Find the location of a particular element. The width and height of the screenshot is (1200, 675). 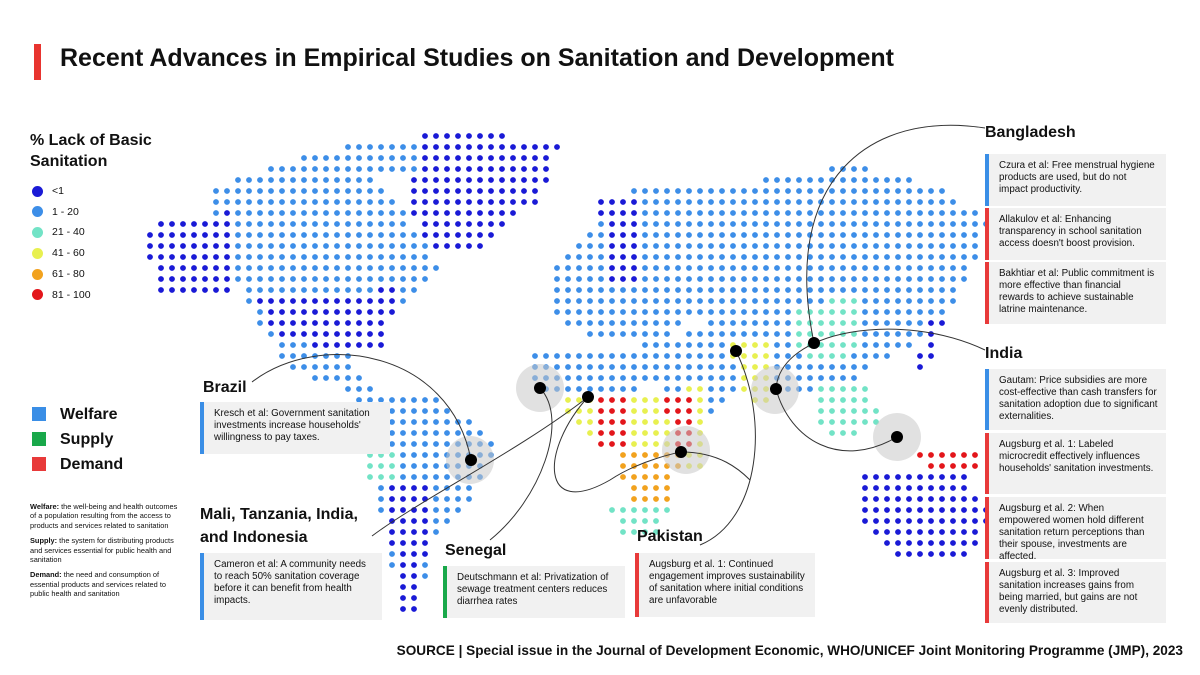

study-bar is located at coordinates (987, 592).